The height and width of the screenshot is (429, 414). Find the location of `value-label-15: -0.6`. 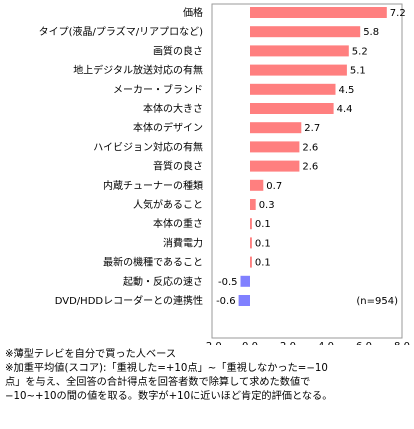

value-label-15: -0.6 is located at coordinates (226, 301).